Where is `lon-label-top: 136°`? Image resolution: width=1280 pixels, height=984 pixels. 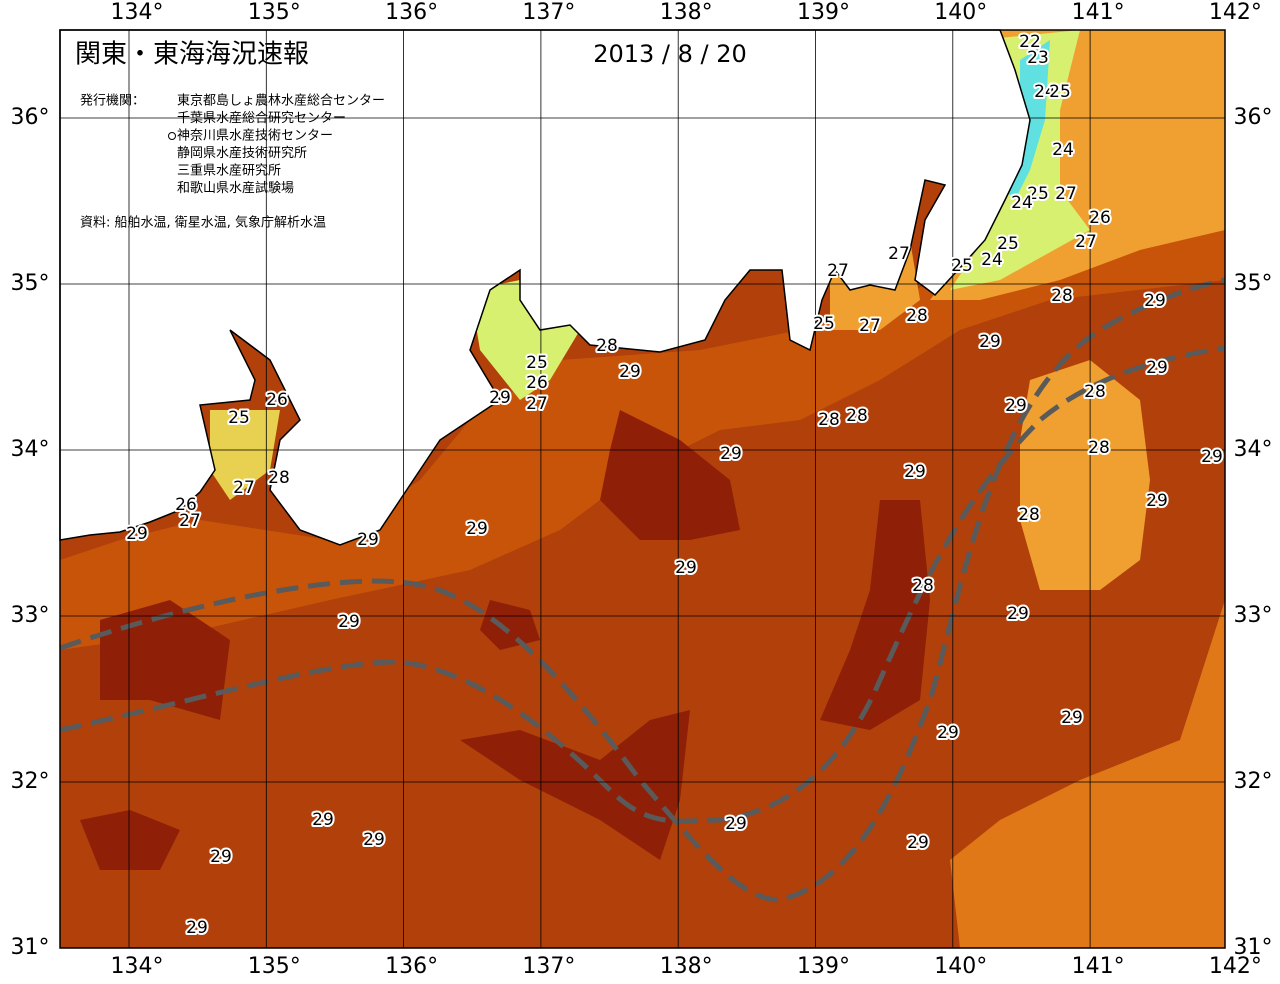 lon-label-top: 136° is located at coordinates (411, 12).